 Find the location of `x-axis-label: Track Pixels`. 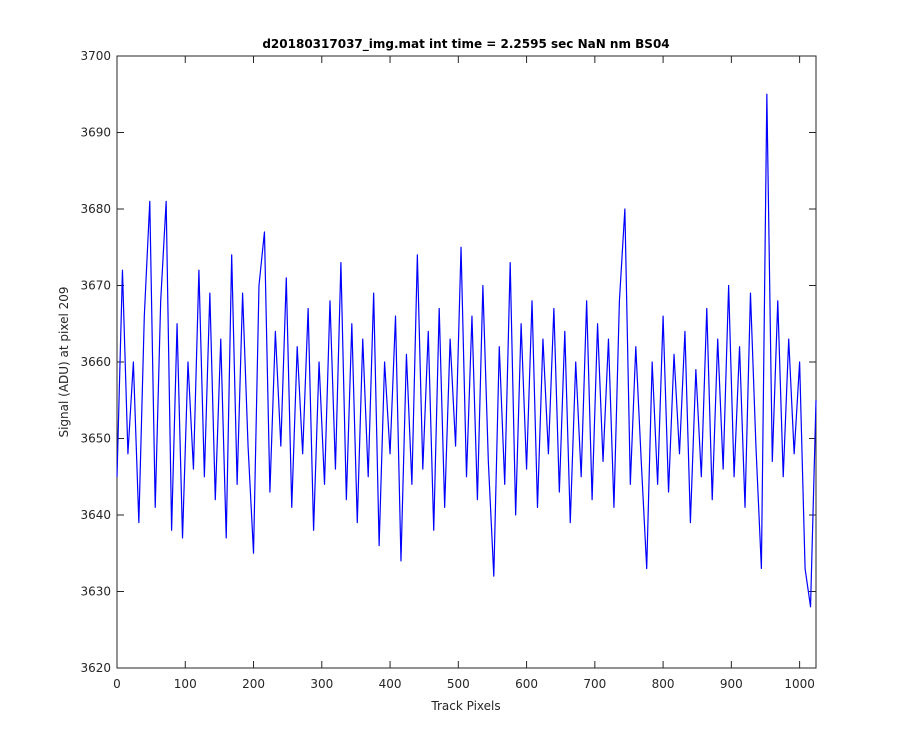

x-axis-label: Track Pixels is located at coordinates (465, 706).